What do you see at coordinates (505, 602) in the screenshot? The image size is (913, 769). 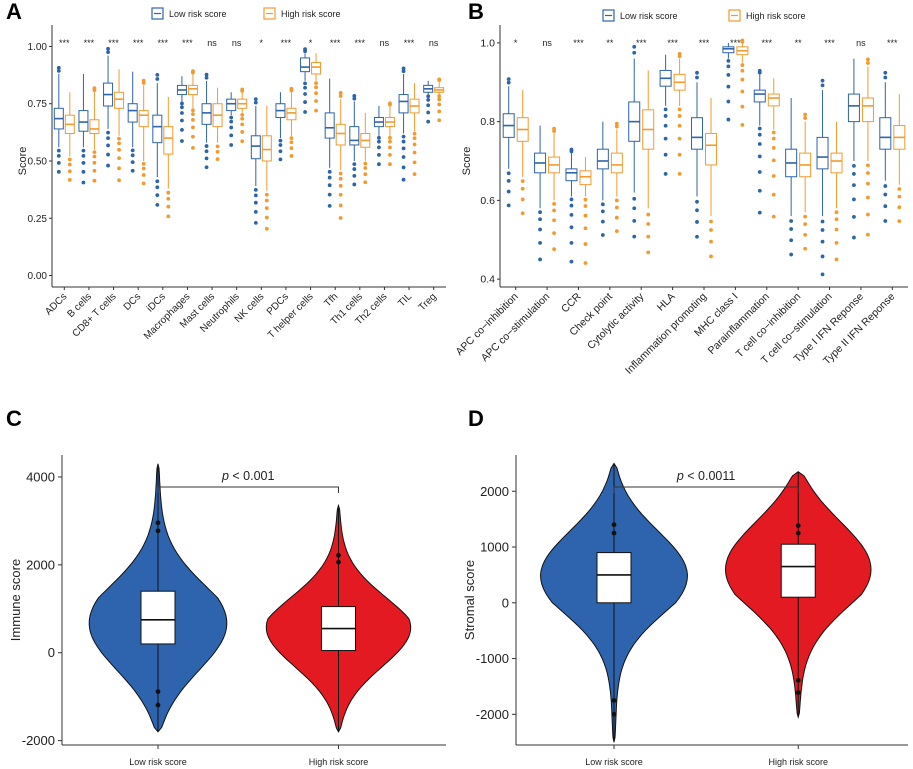 I see `y-tick-label: 0` at bounding box center [505, 602].